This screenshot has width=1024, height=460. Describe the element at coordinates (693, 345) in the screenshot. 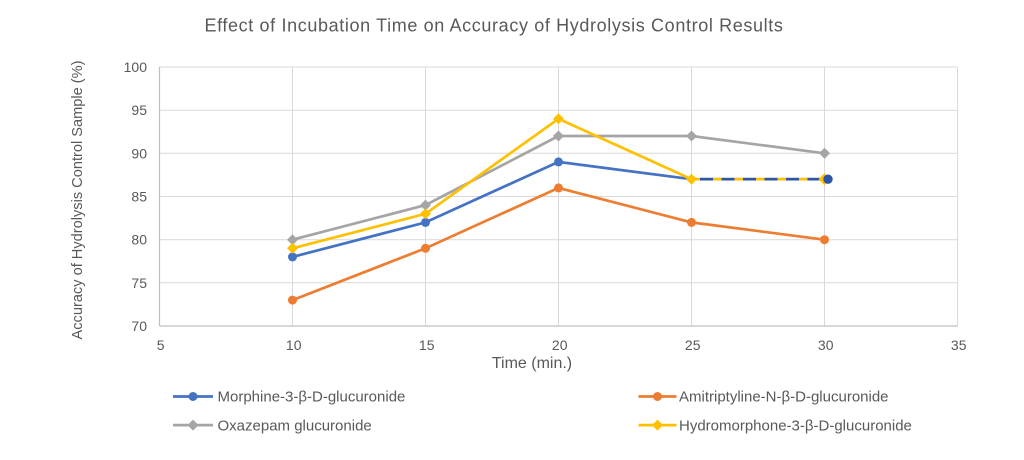

I see `svg-text: 25` at that location.